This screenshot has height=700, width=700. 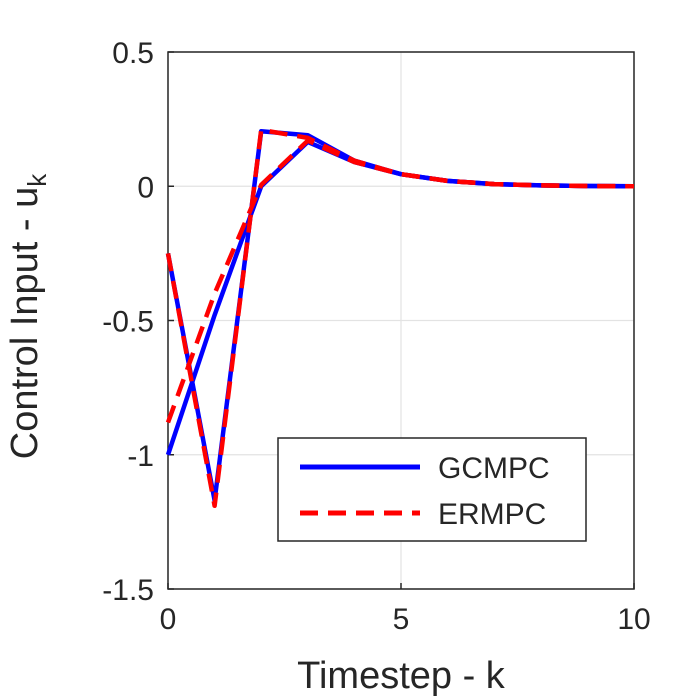 What do you see at coordinates (37, 180) in the screenshot?
I see `y-axis-label-subscript: k` at bounding box center [37, 180].